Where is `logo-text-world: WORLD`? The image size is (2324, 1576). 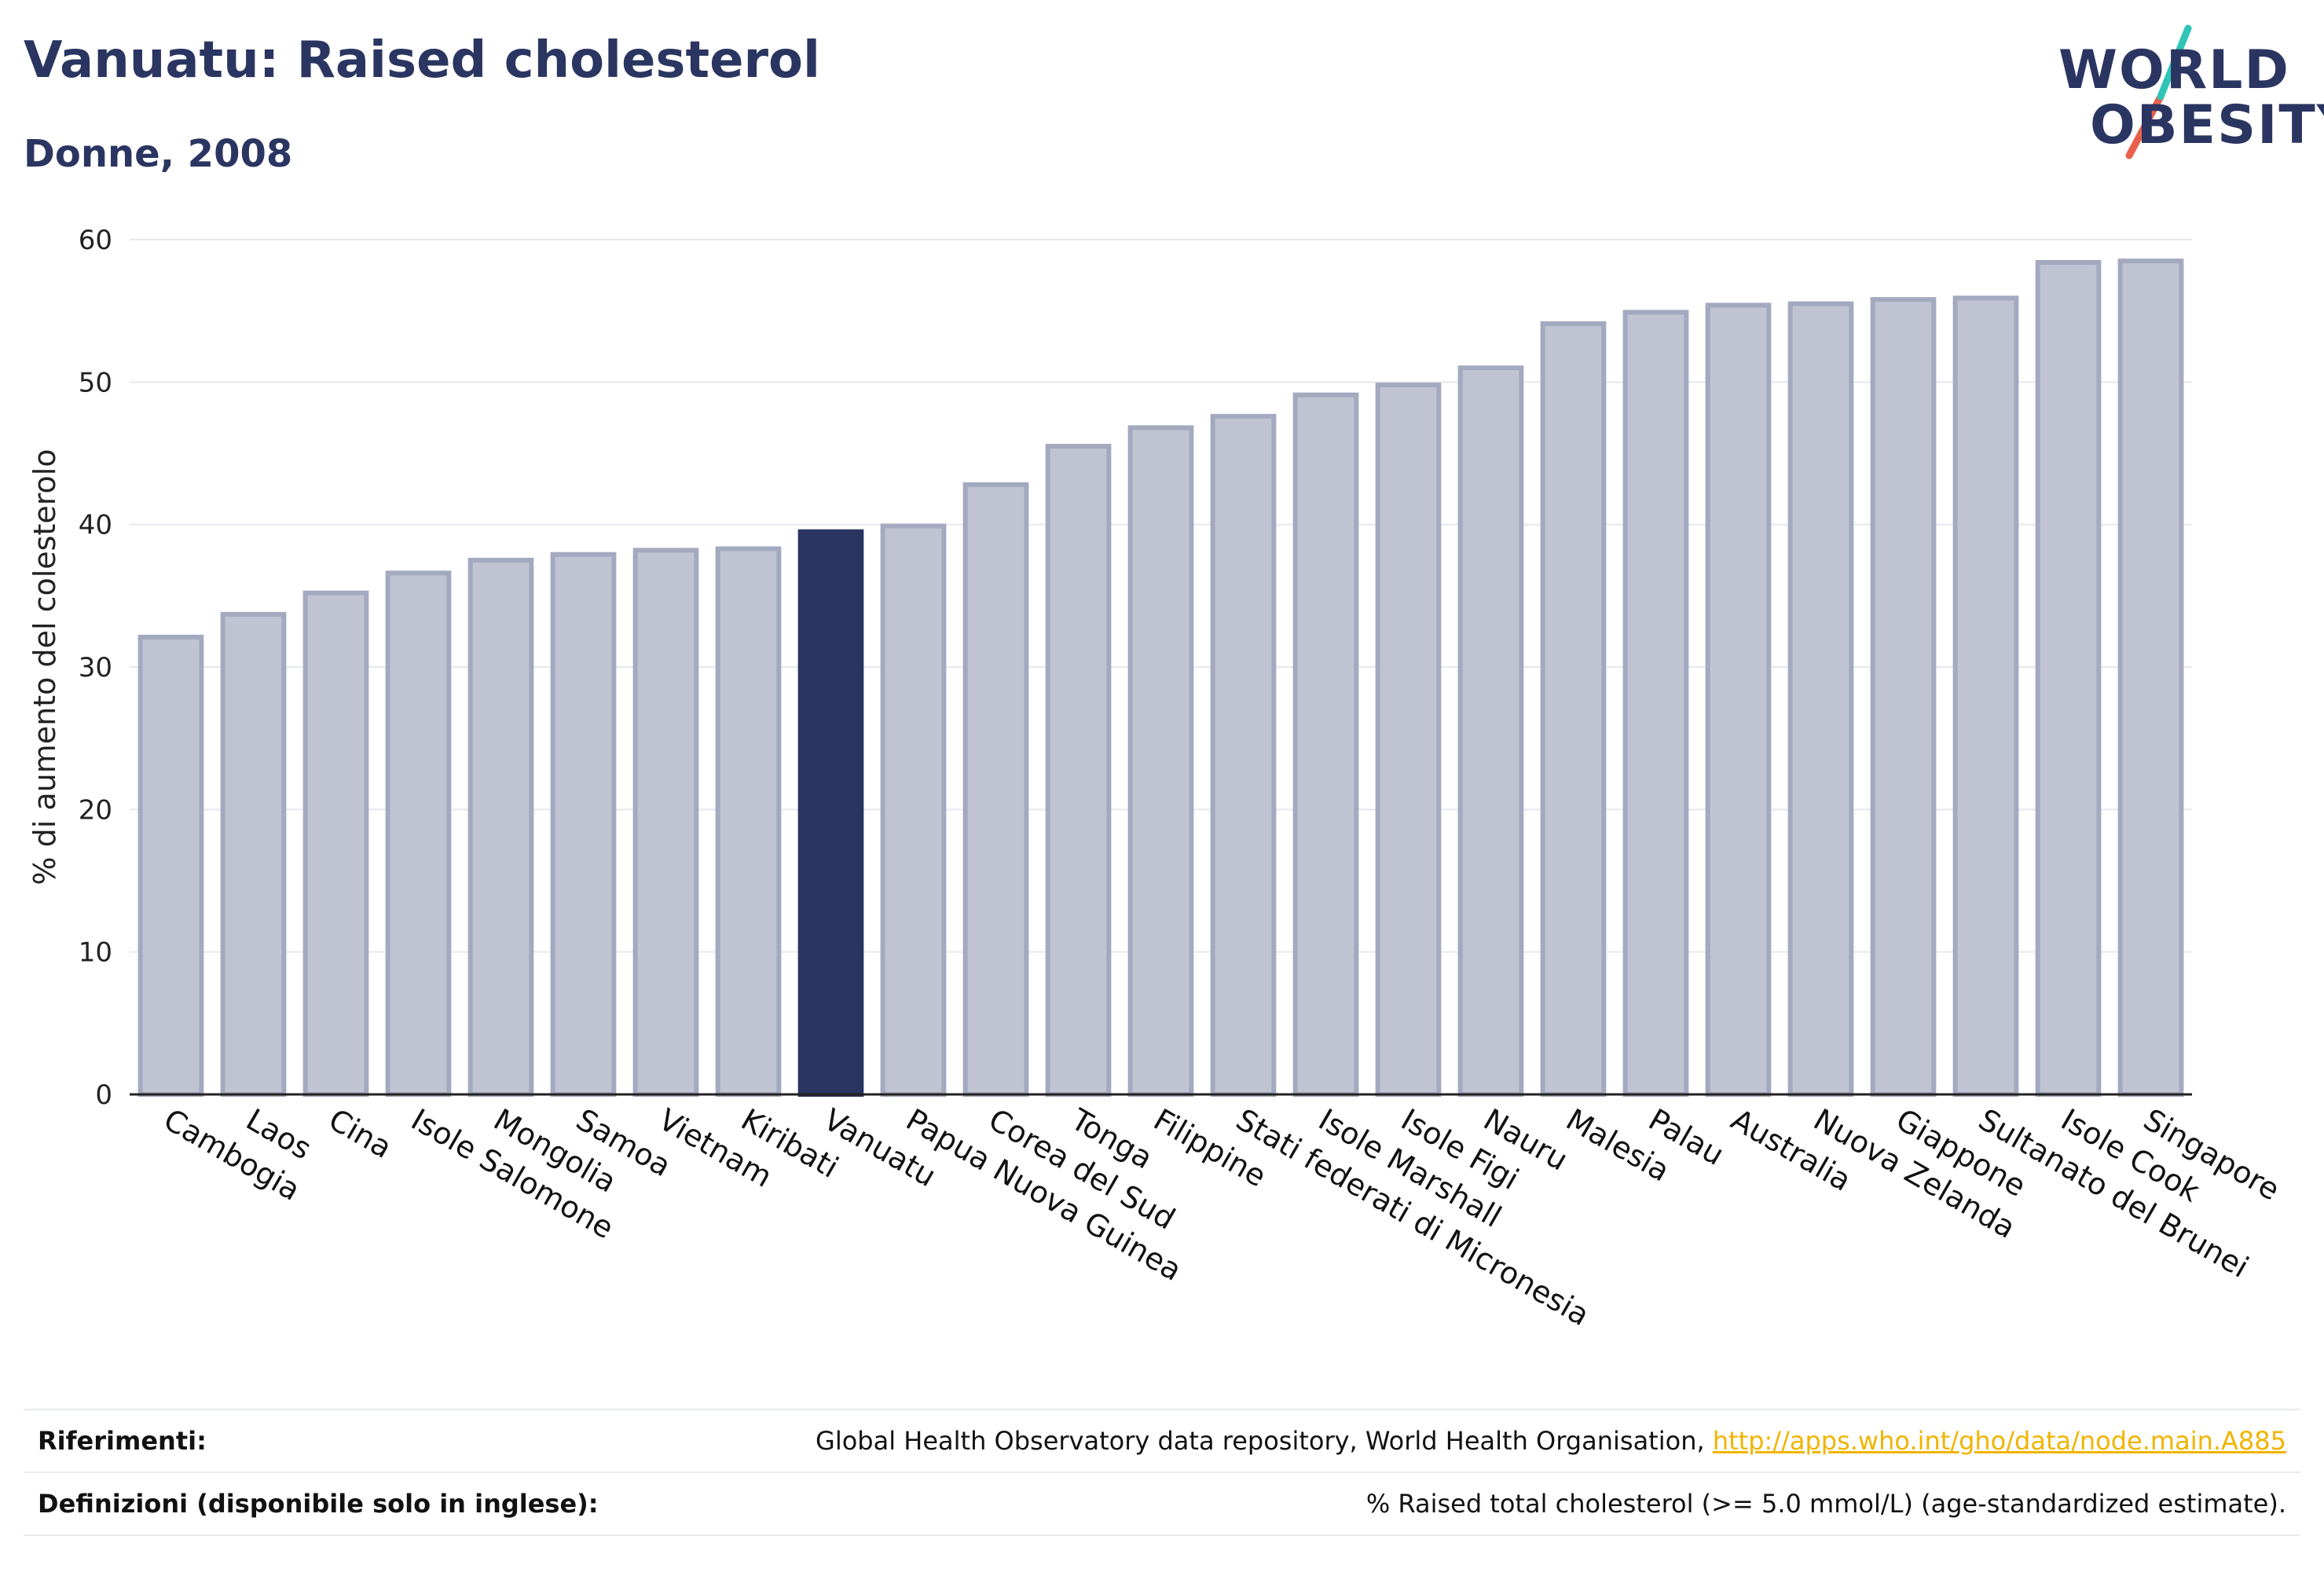 logo-text-world: WORLD is located at coordinates (2174, 70).